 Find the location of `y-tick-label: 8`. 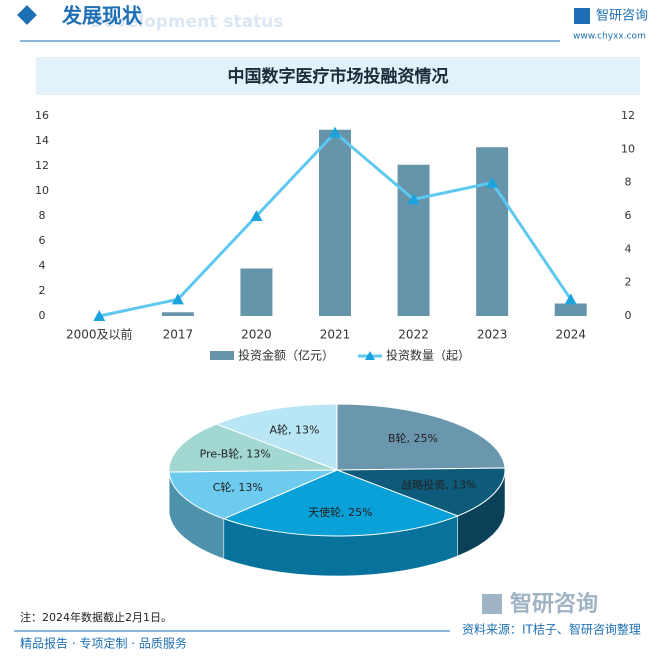

y-tick-label: 8 is located at coordinates (42, 215).